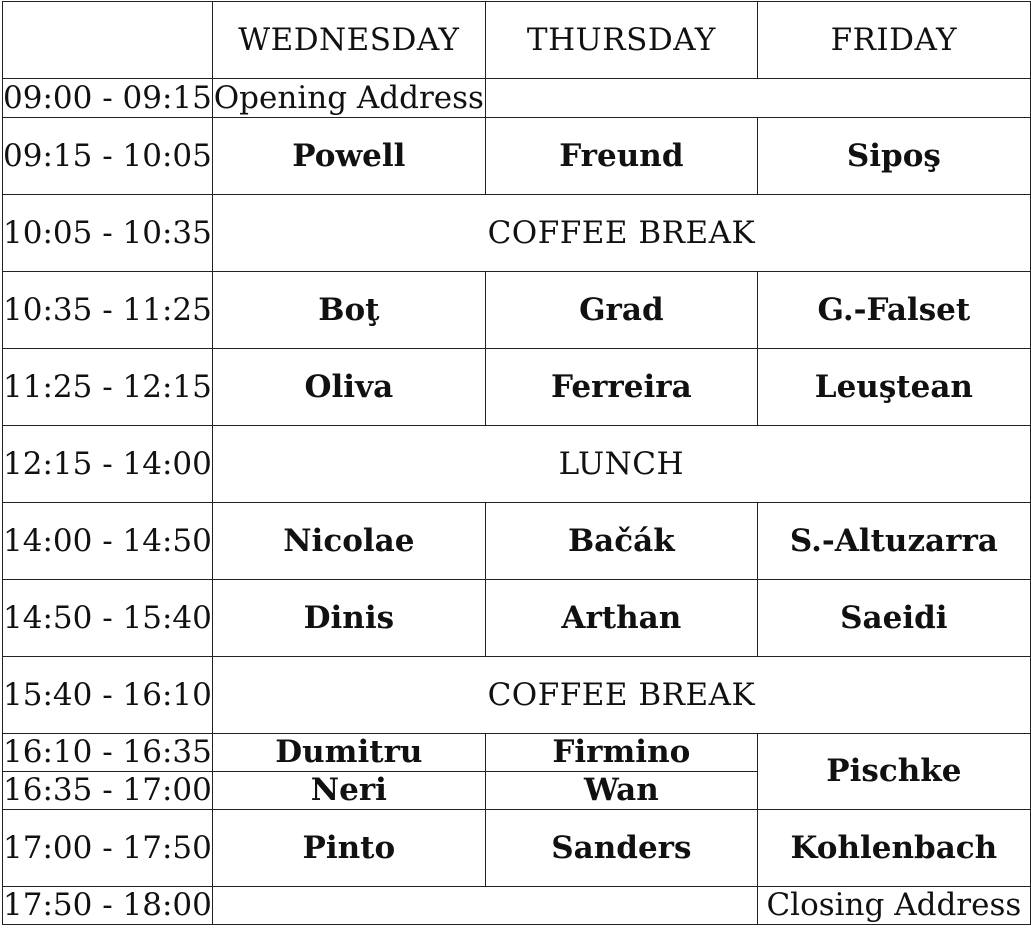  What do you see at coordinates (621, 387) in the screenshot?
I see `speaker-cell-thursday: Ferreira` at bounding box center [621, 387].